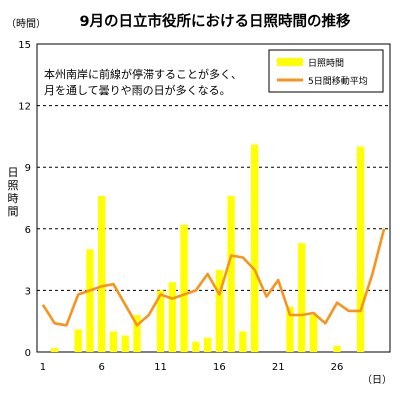 Image resolution: width=400 pixels, height=404 pixels. I want to click on annotation-line-1: 本州南岸に前線が停滞することが多く、, so click(143, 74).